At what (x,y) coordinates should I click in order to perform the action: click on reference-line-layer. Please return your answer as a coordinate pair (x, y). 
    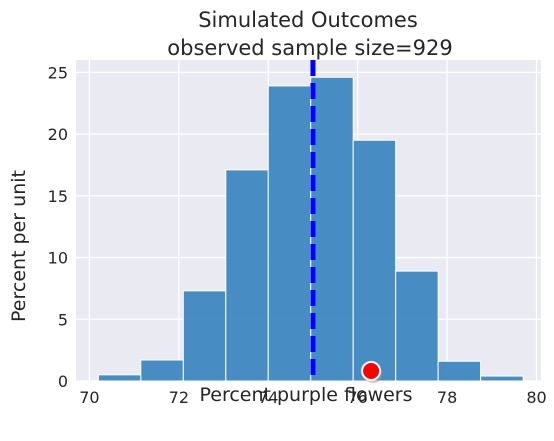
    Looking at the image, I should click on (346, 221).